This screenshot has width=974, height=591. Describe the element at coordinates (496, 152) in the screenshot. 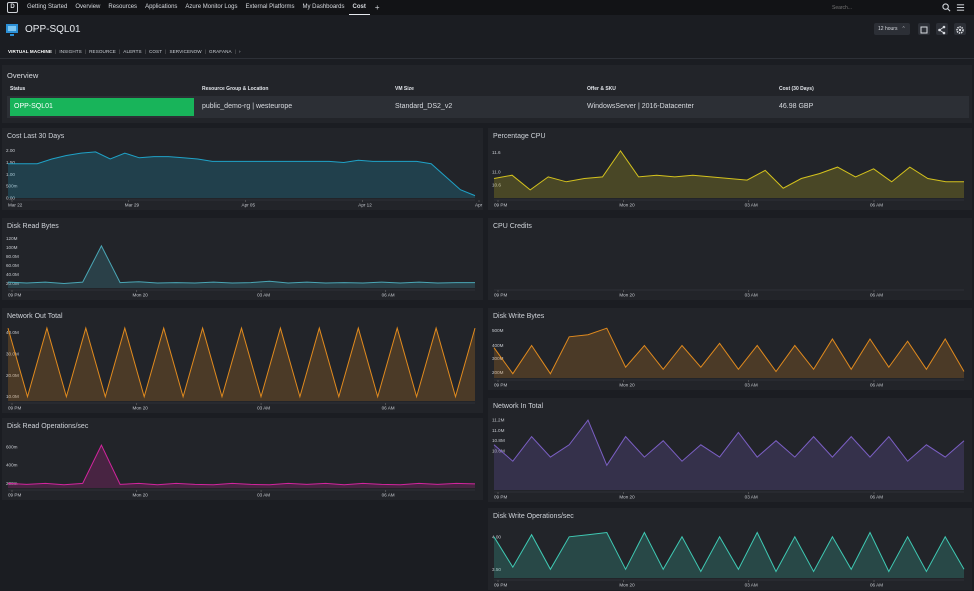

I see `y-tick-label: 11.6` at that location.